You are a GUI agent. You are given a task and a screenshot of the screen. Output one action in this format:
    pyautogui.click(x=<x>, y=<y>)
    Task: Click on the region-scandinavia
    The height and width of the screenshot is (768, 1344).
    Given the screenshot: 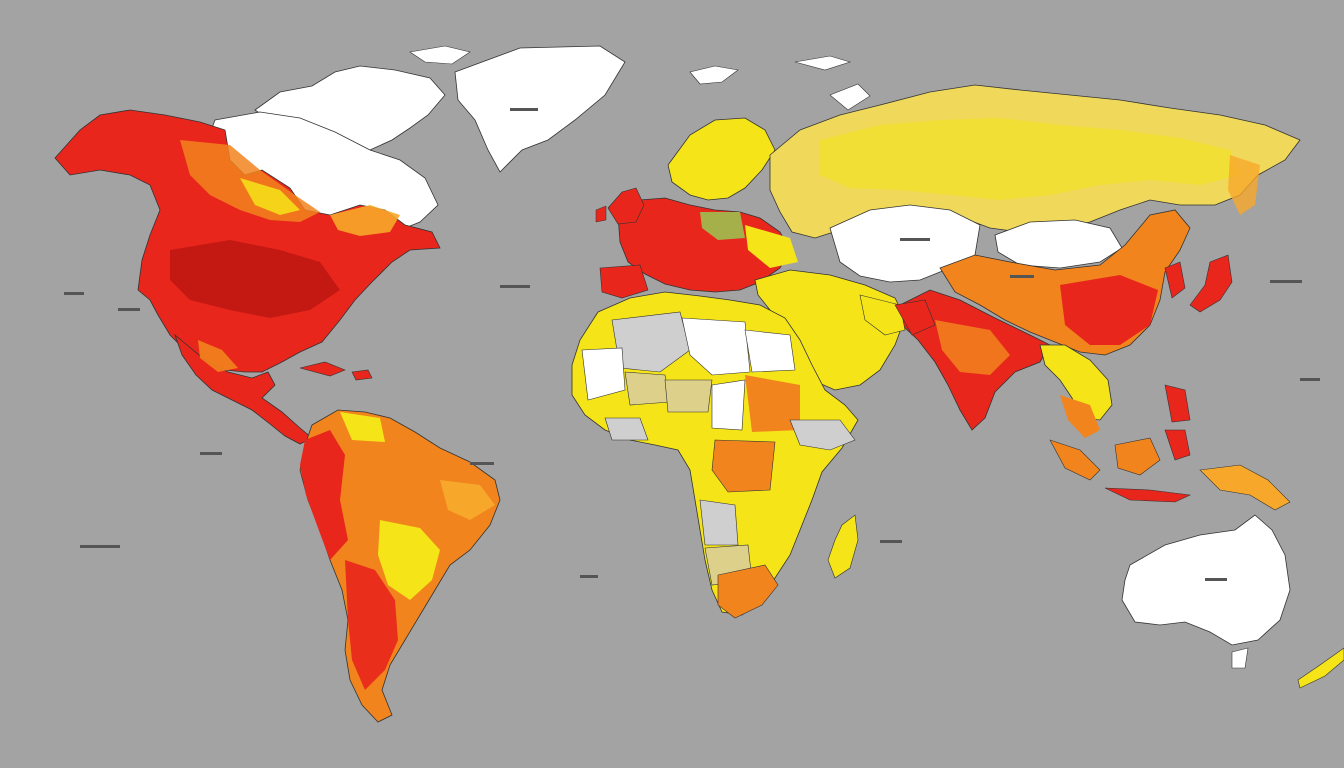 What is the action you would take?
    pyautogui.click(x=721, y=159)
    